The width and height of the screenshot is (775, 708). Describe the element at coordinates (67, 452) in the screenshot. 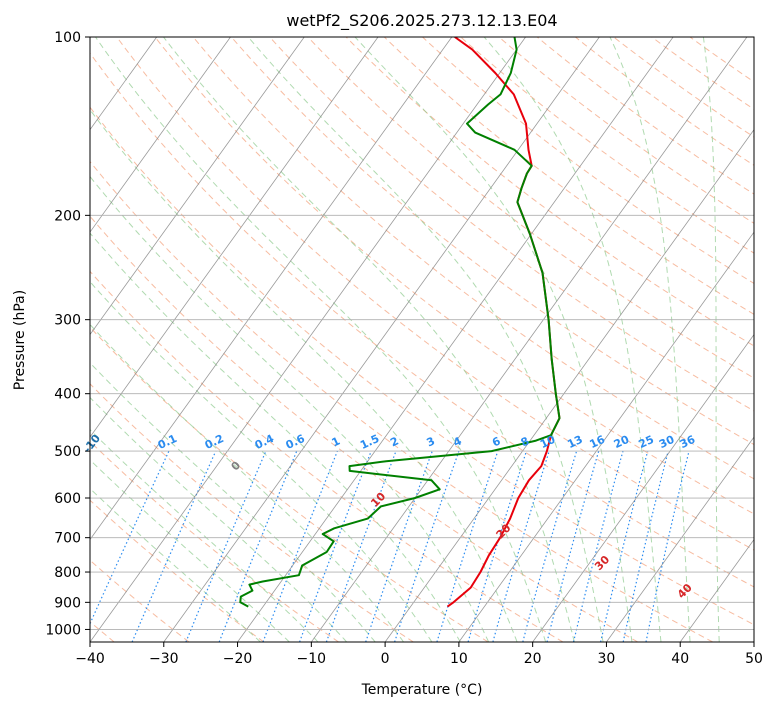

I see `y-tick-label: 500` at that location.